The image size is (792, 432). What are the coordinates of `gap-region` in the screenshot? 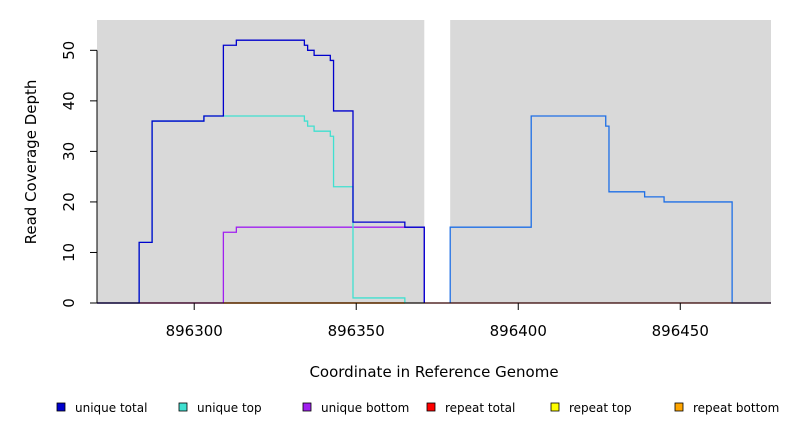 It's located at (437, 161).